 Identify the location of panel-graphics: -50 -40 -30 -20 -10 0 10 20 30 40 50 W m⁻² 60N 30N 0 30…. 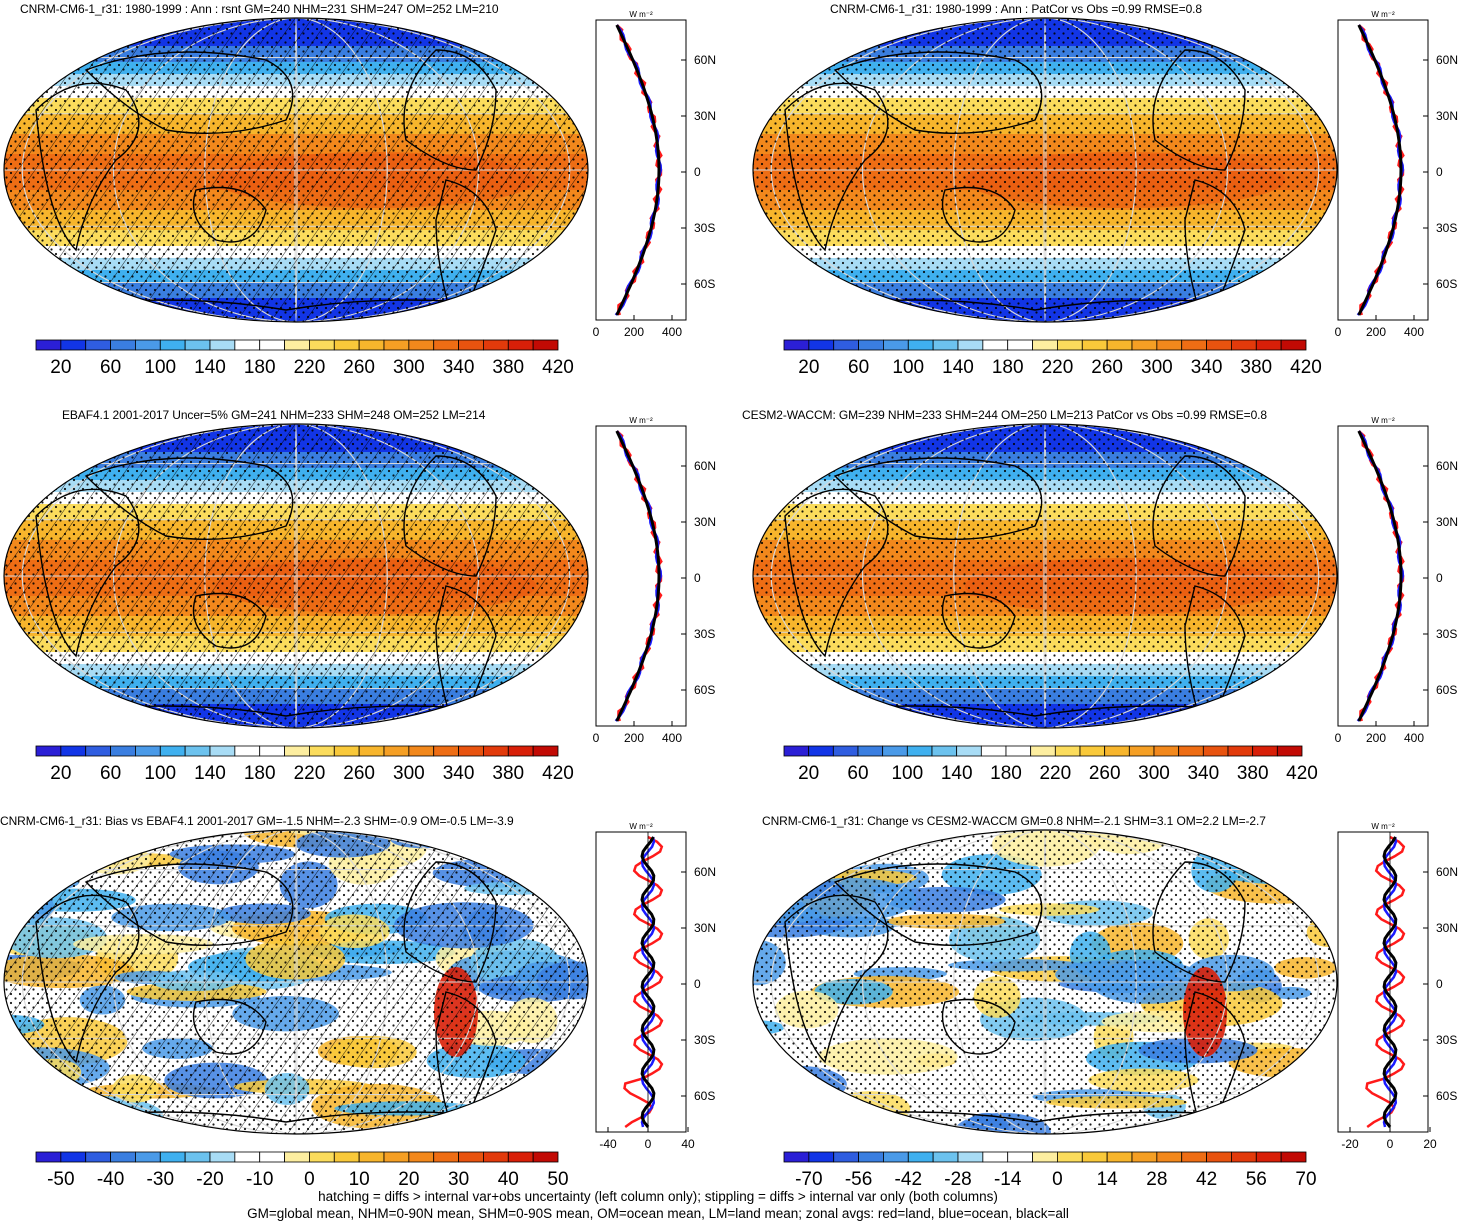
(359, 1006).